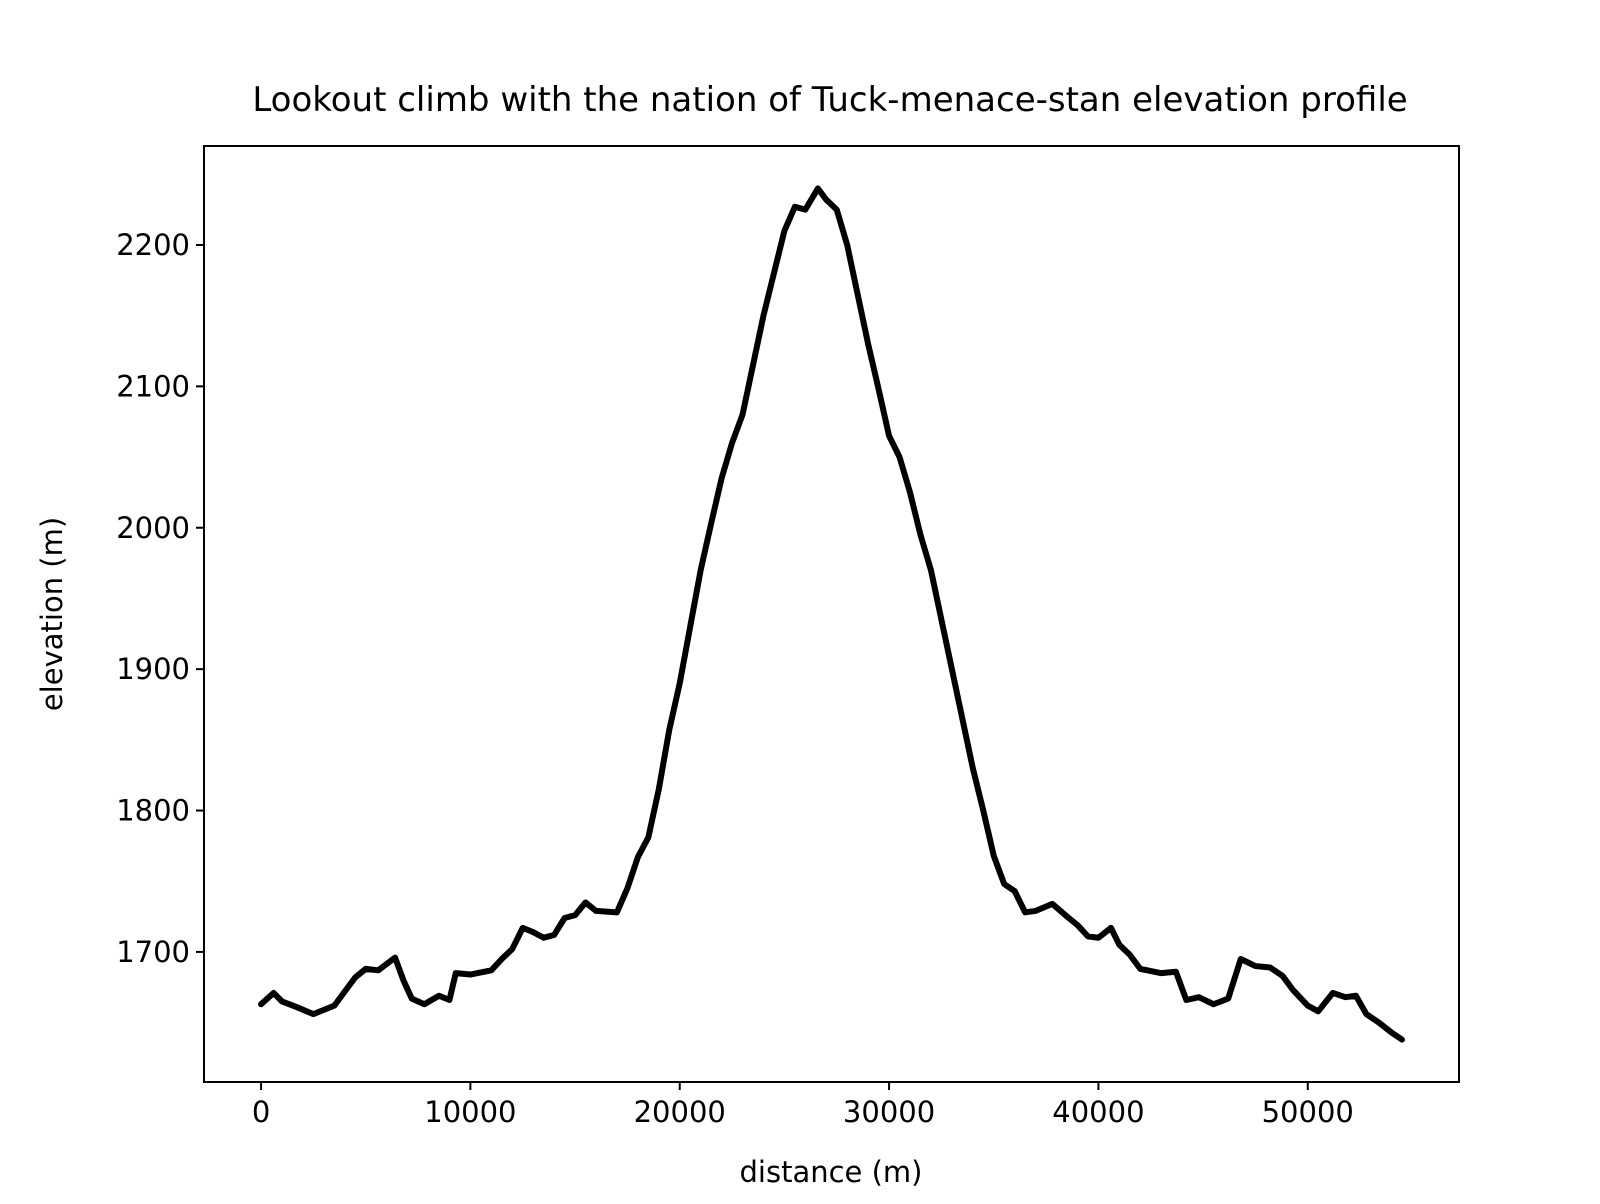 This screenshot has height=1204, width=1600. What do you see at coordinates (831, 1172) in the screenshot?
I see `x-axis-label: distance (m)` at bounding box center [831, 1172].